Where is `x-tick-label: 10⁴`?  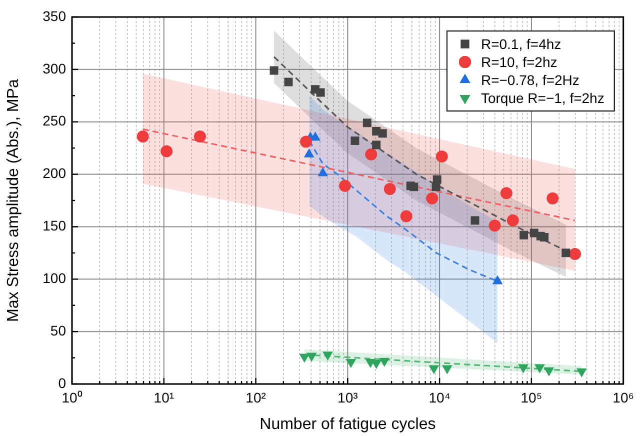 x-tick-label: 10⁴ is located at coordinates (439, 397).